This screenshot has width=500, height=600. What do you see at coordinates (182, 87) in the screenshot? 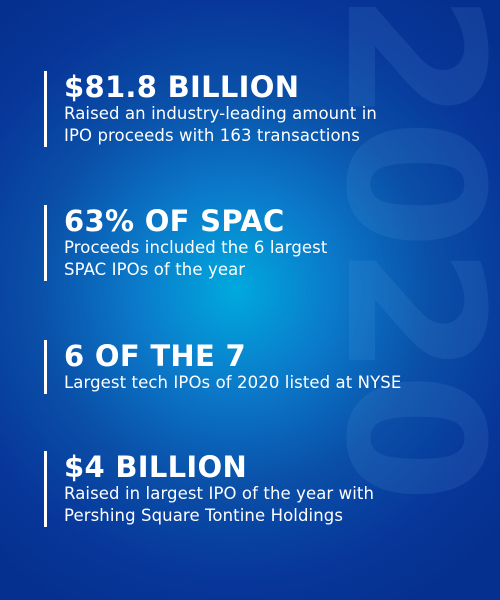
I see `stat-headline: $81.8 BILLION` at bounding box center [182, 87].